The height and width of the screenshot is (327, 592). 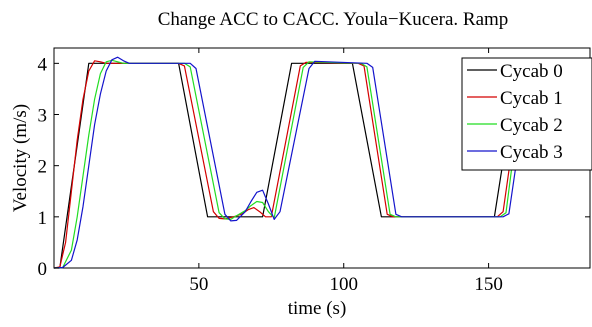 I want to click on legend-label-2: Cycab 2, so click(x=531, y=125).